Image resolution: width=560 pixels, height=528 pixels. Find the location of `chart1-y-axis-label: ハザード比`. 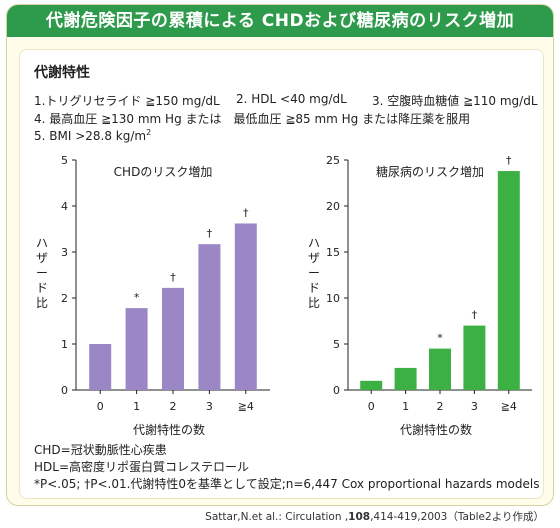

chart1-y-axis-label: ハザード比 is located at coordinates (42, 273).